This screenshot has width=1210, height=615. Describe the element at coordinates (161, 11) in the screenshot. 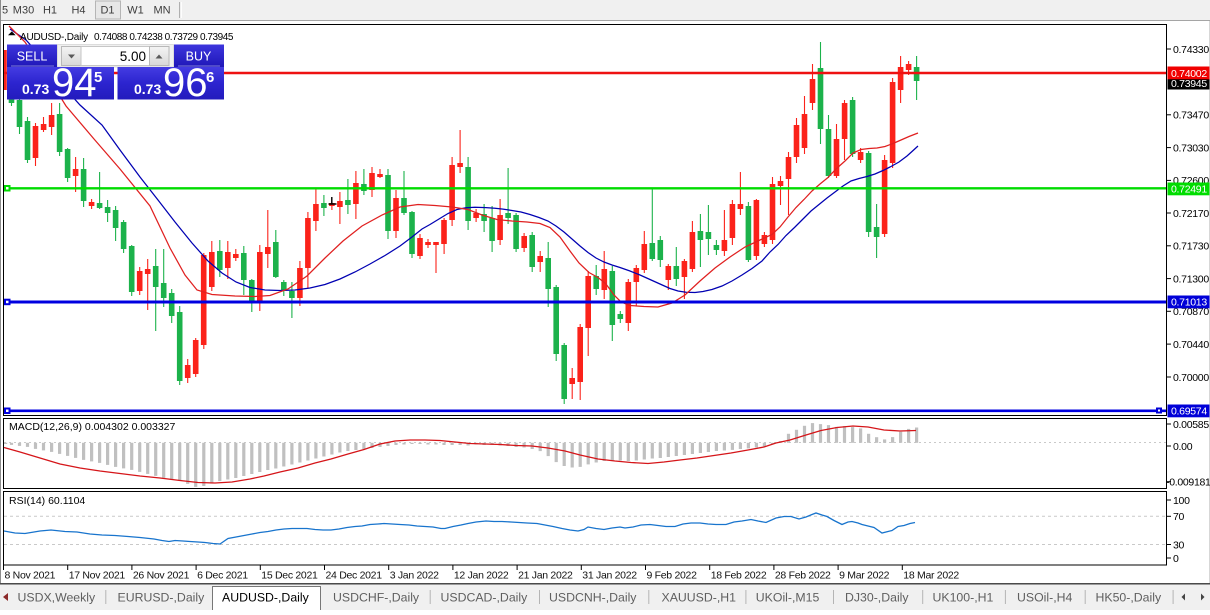

I see `svg-text: MN` at that location.